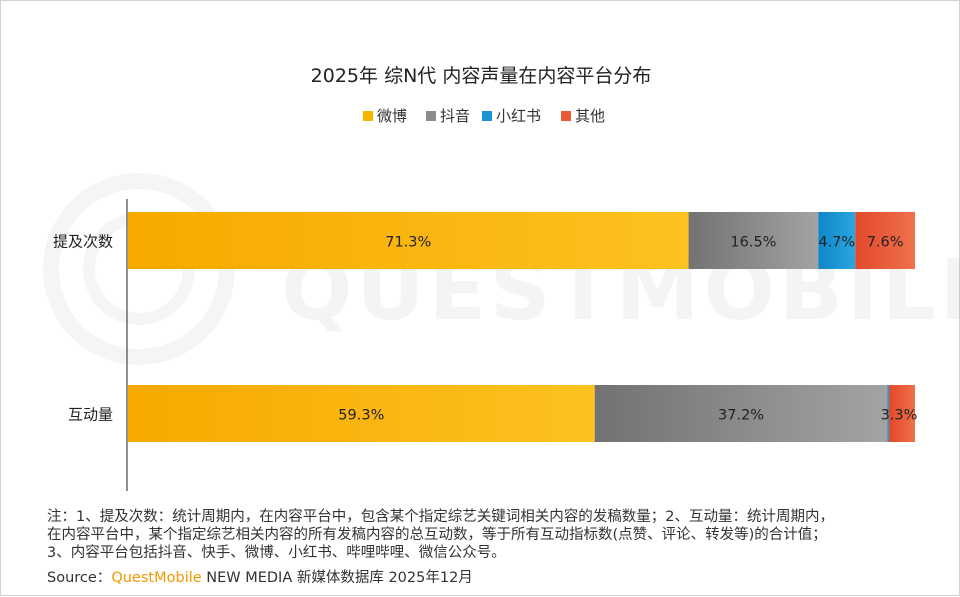  Describe the element at coordinates (753, 243) in the screenshot. I see `data-label-0-1: 16.5%` at that location.